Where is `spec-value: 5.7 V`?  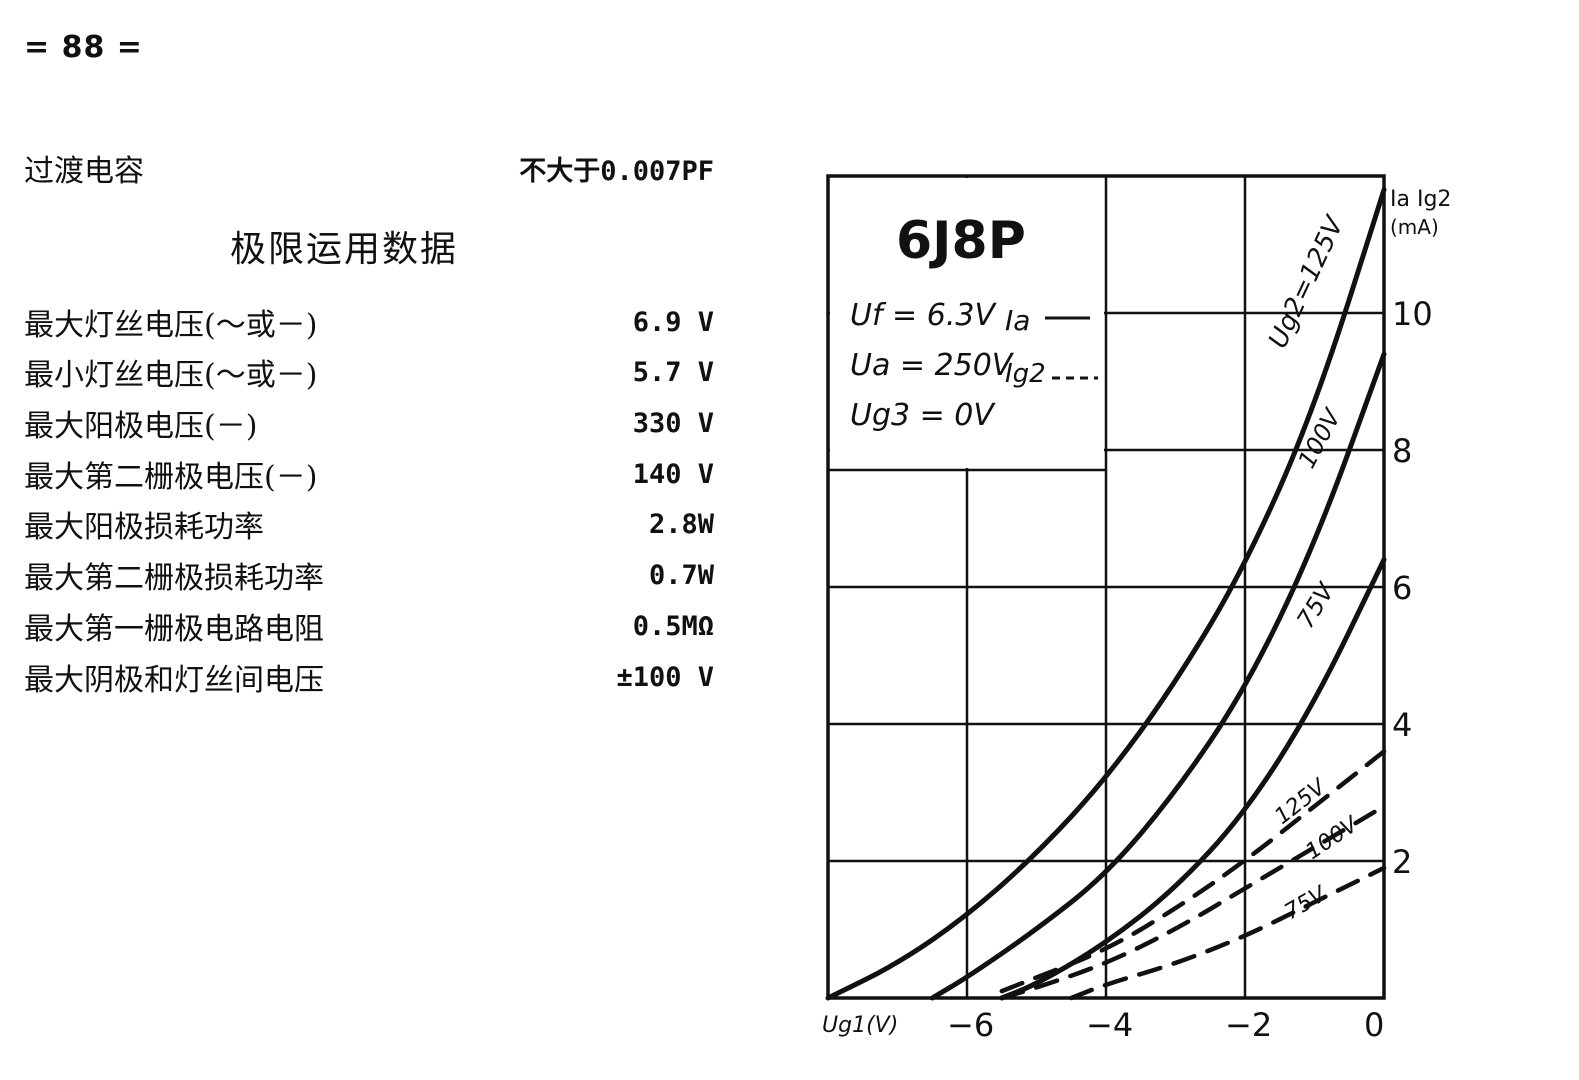
spec-value: 5.7 V is located at coordinates (673, 372).